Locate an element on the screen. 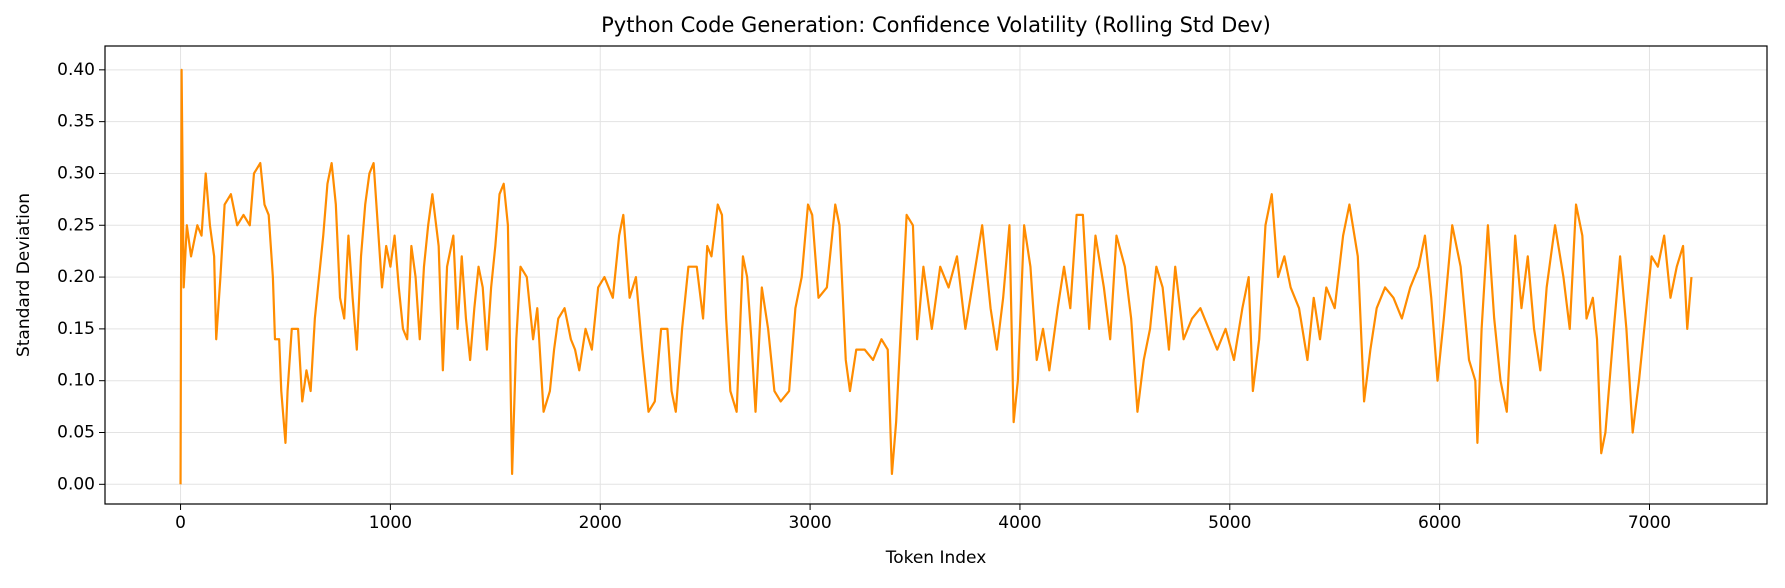  x-tick-label: 4000 is located at coordinates (1019, 523).